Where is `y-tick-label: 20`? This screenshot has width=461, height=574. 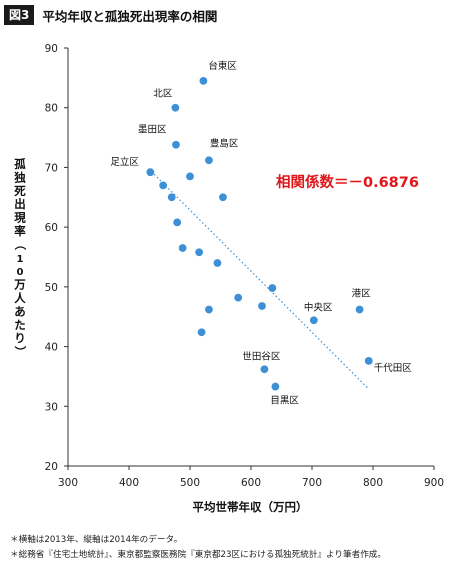
y-tick-label: 20 is located at coordinates (51, 467).